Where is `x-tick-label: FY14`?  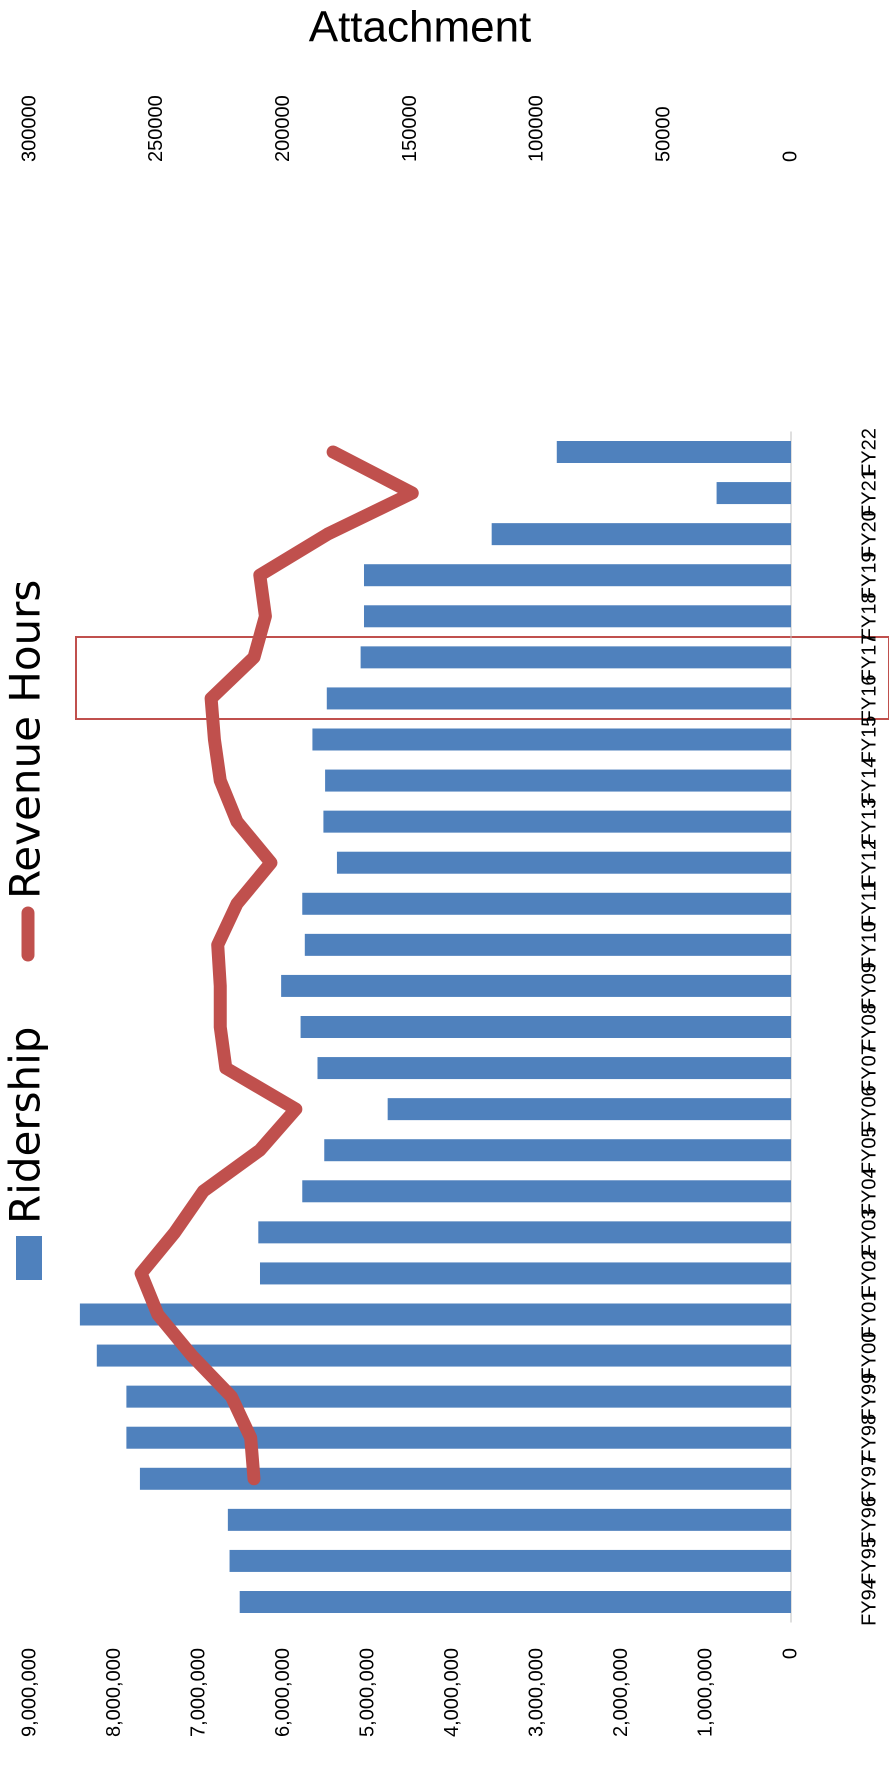 x-tick-label: FY14 is located at coordinates (869, 781).